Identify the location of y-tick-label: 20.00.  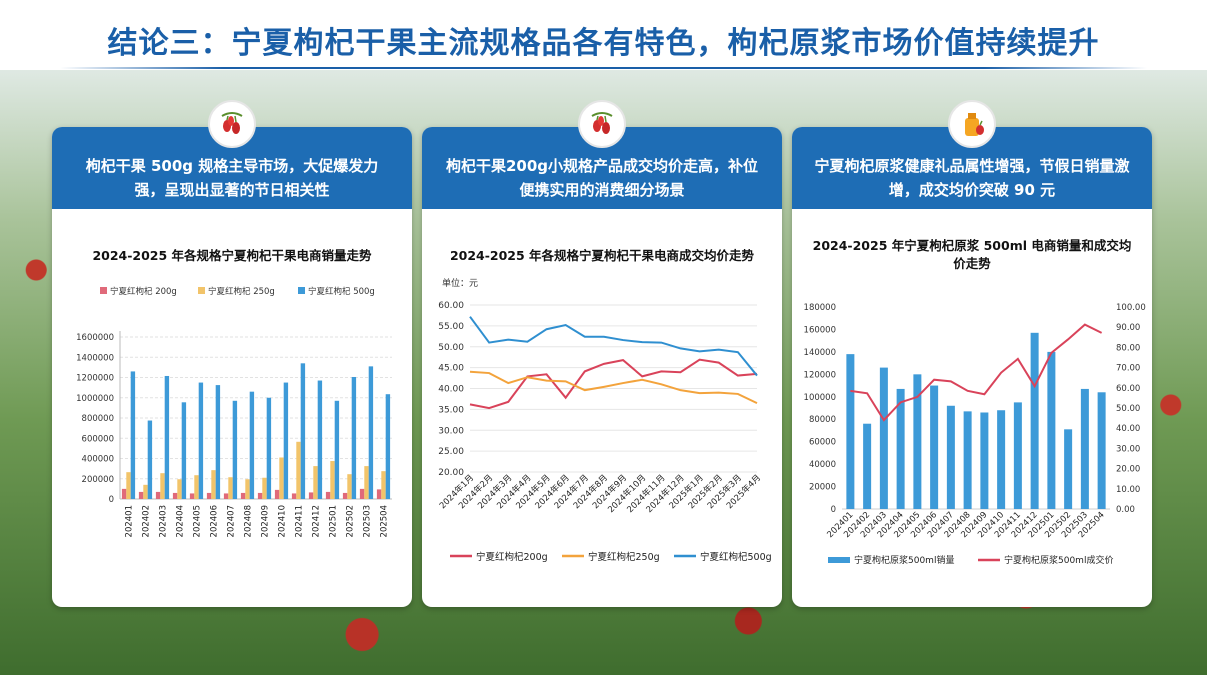
(451, 473).